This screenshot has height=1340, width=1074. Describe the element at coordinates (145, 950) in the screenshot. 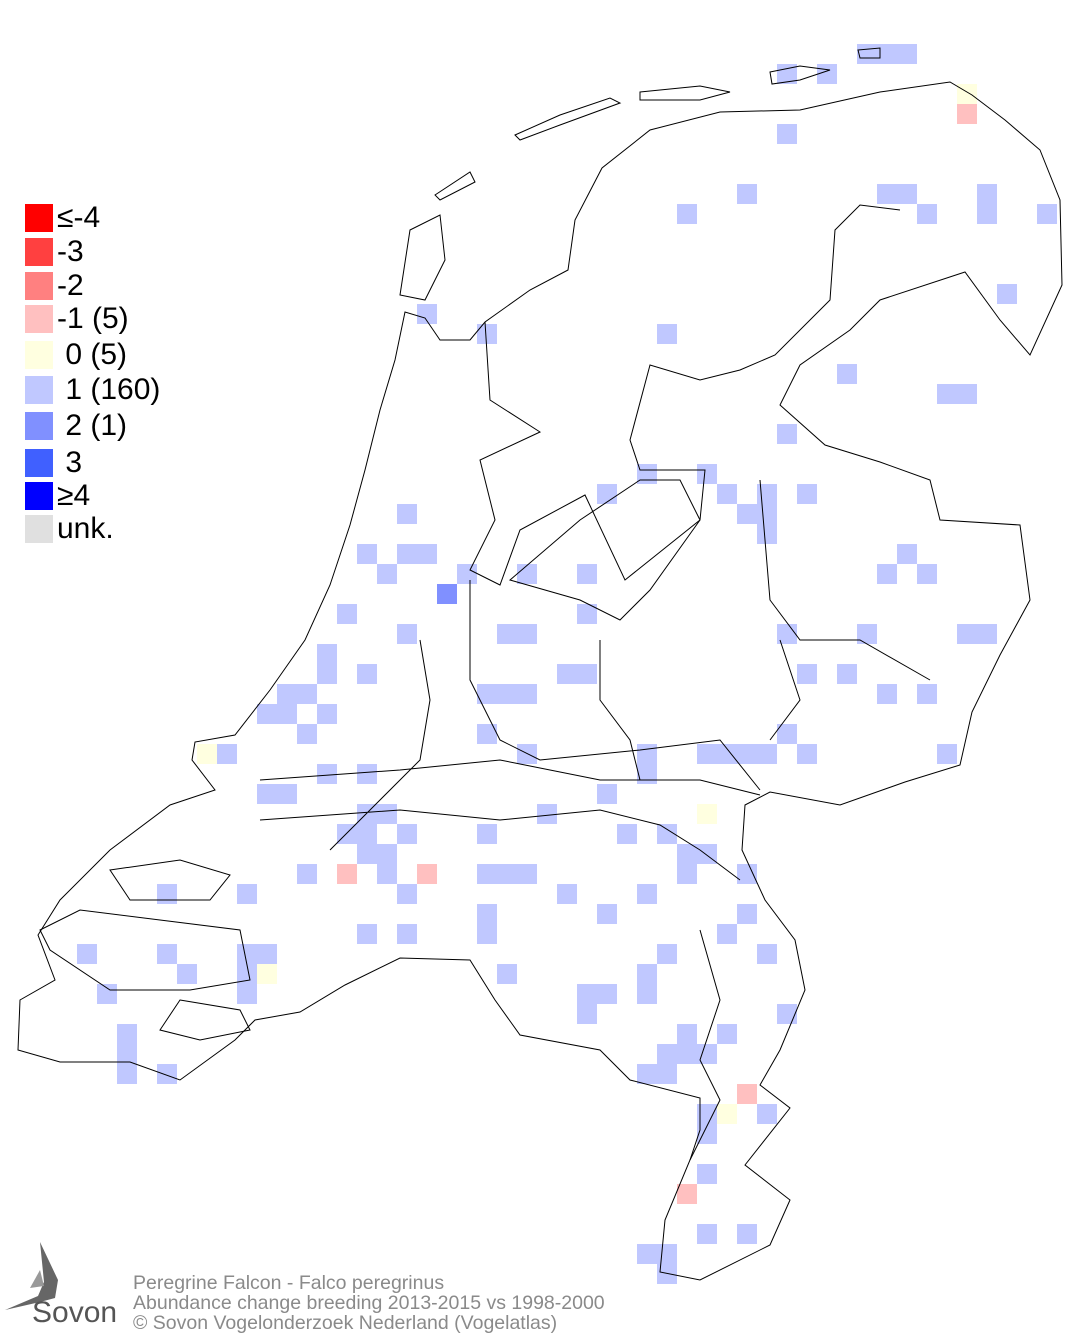

I see `zeeland-islands` at that location.